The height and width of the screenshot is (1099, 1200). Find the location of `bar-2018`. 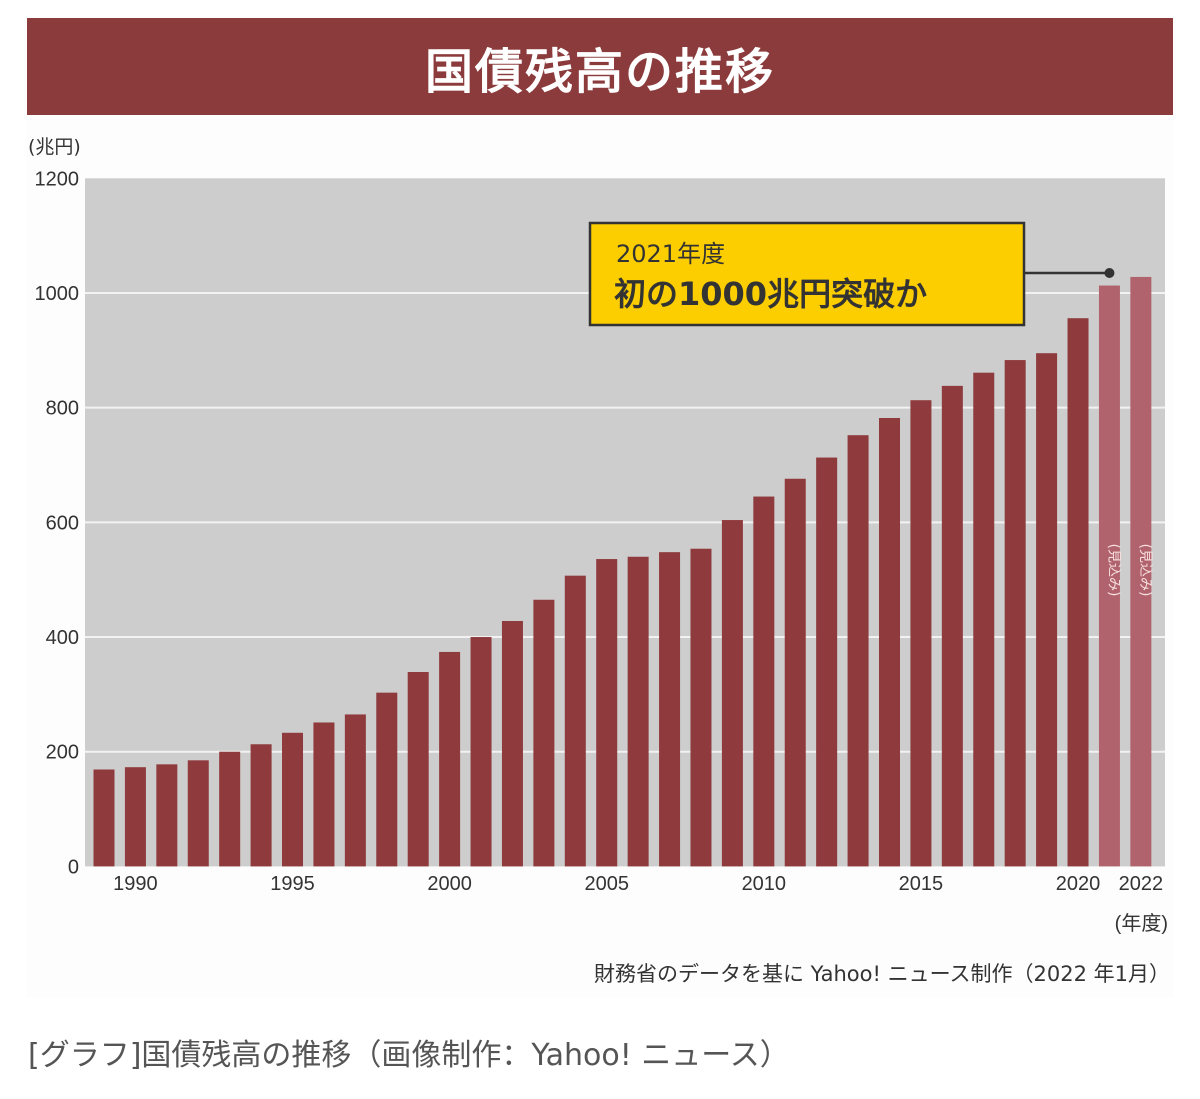

bar-2018 is located at coordinates (1015, 613).